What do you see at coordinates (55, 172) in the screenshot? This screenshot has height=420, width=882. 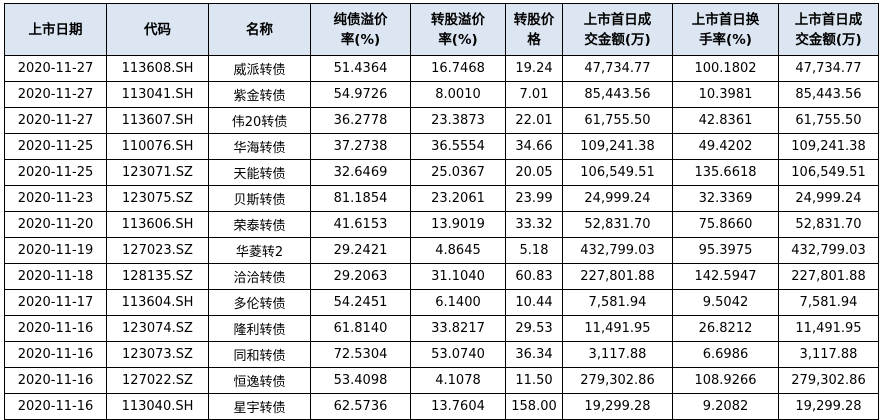 I see `table-cell: 2020-11-25` at bounding box center [55, 172].